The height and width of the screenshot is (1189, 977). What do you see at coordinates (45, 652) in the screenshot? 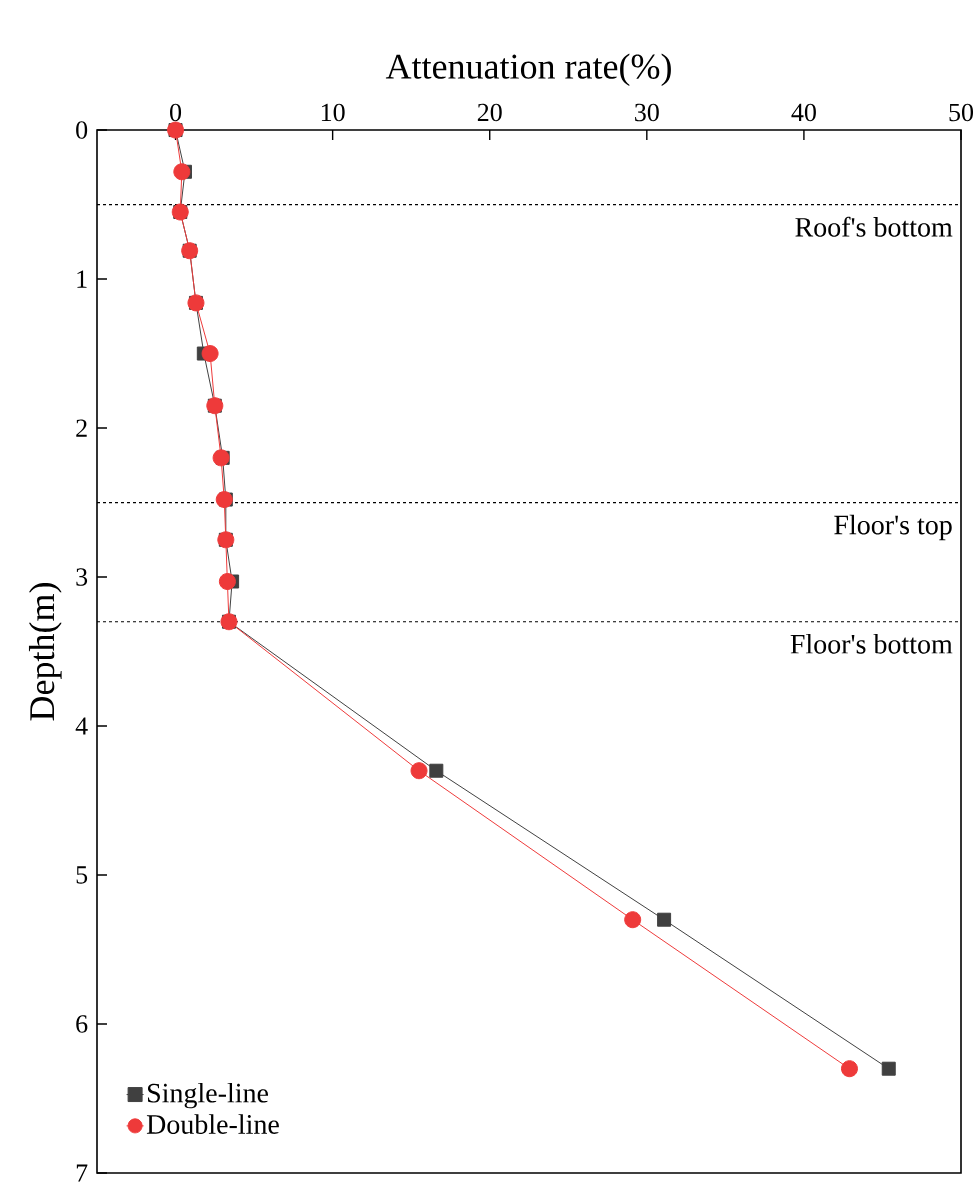
I see `y-axis-title: Depth(m)` at bounding box center [45, 652].